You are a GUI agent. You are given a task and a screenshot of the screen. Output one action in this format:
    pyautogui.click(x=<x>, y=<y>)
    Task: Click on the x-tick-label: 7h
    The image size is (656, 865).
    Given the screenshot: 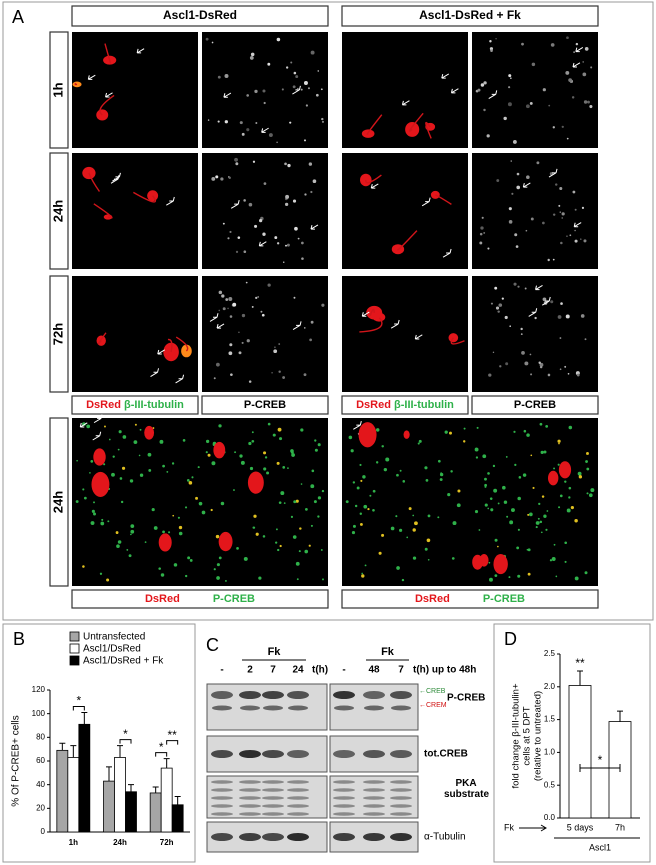 What is the action you would take?
    pyautogui.click(x=620, y=827)
    